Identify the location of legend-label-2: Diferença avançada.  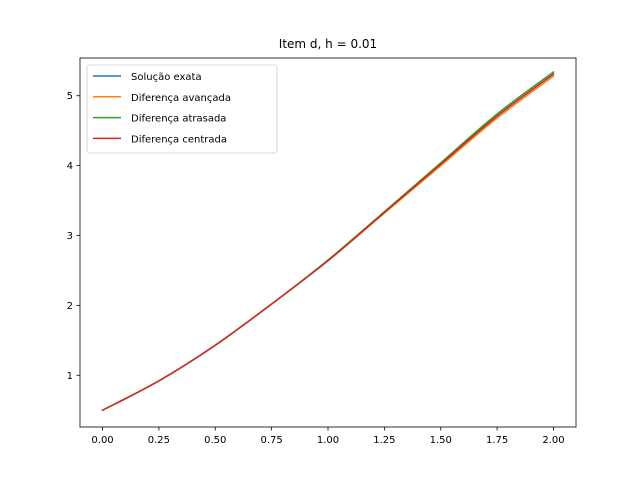
(181, 98).